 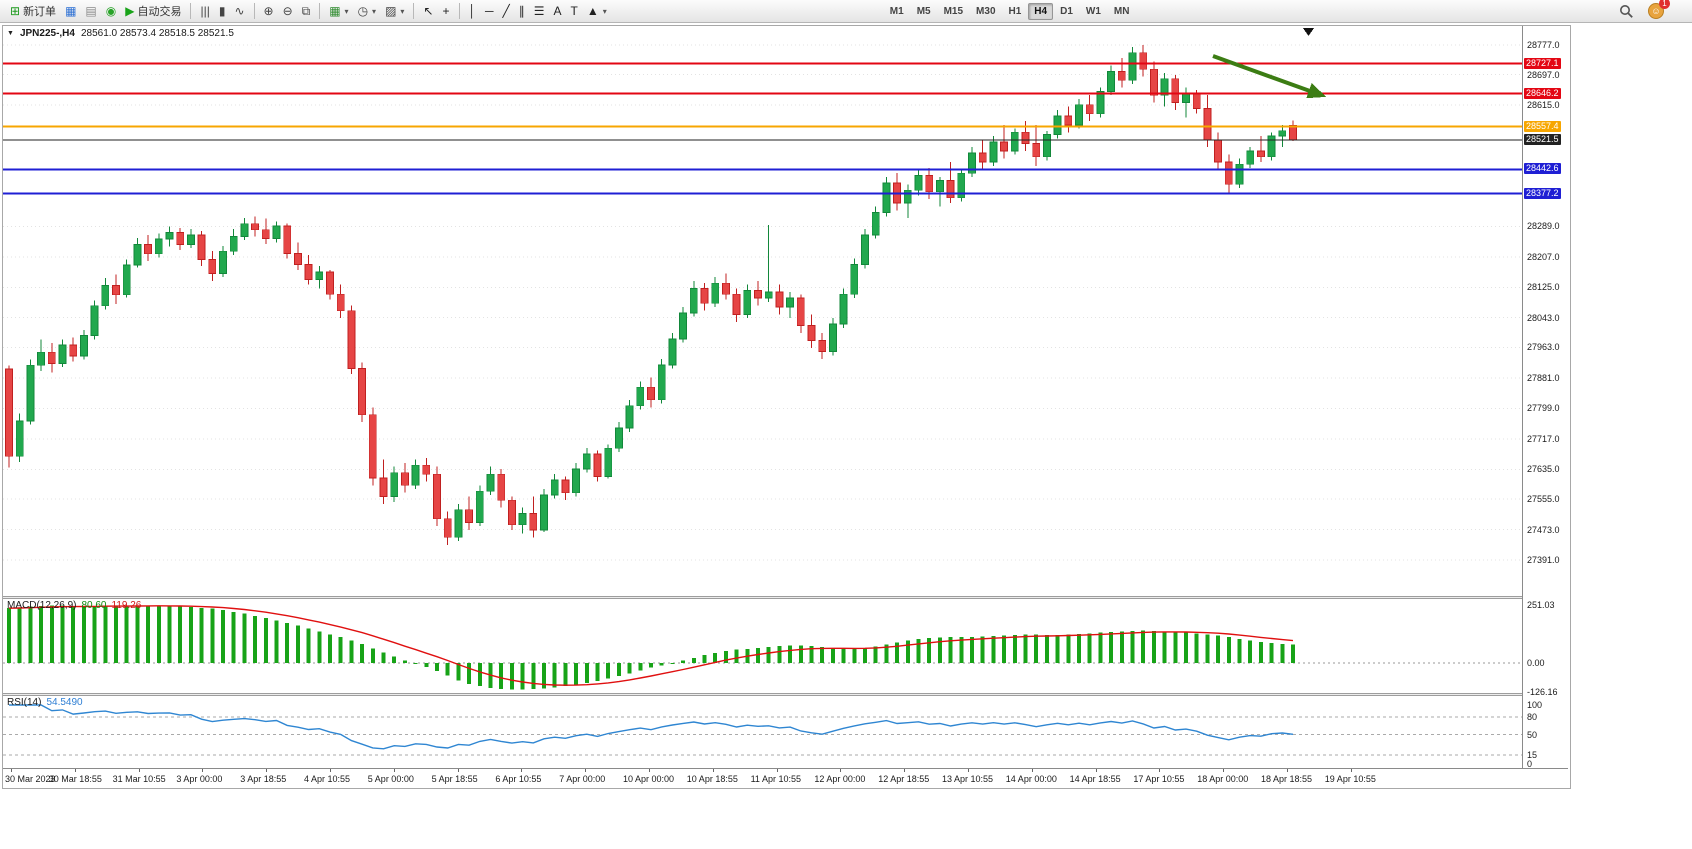 What do you see at coordinates (522, 11) in the screenshot?
I see `channel-button: ∥` at bounding box center [522, 11].